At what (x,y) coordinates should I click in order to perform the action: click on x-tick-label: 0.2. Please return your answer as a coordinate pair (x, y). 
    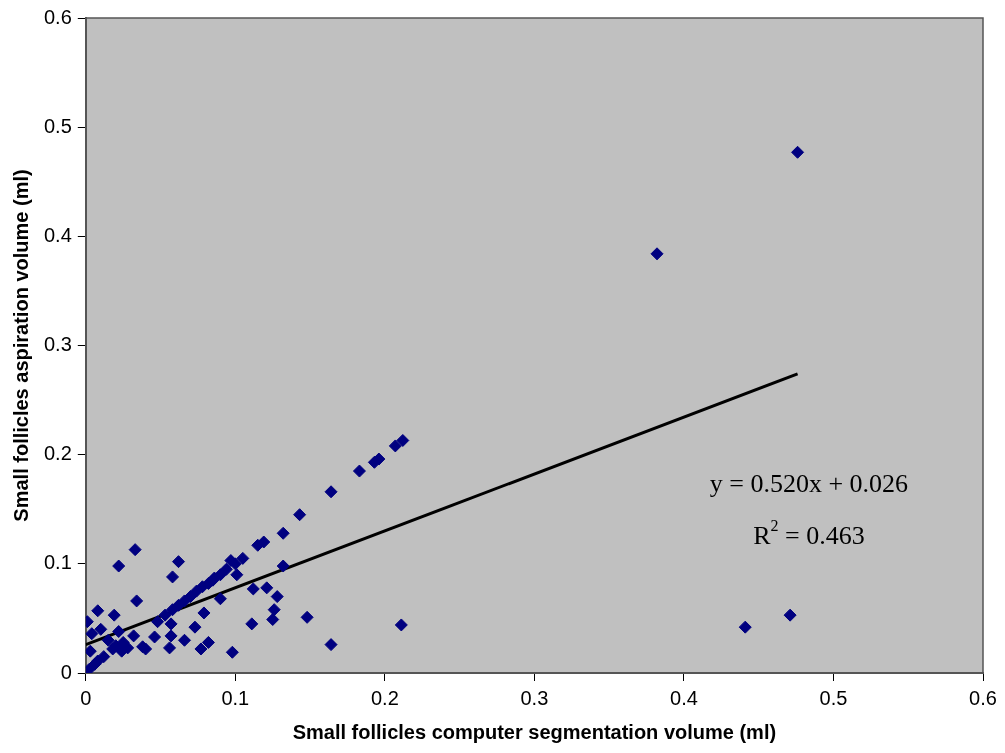
    Looking at the image, I should click on (384, 697).